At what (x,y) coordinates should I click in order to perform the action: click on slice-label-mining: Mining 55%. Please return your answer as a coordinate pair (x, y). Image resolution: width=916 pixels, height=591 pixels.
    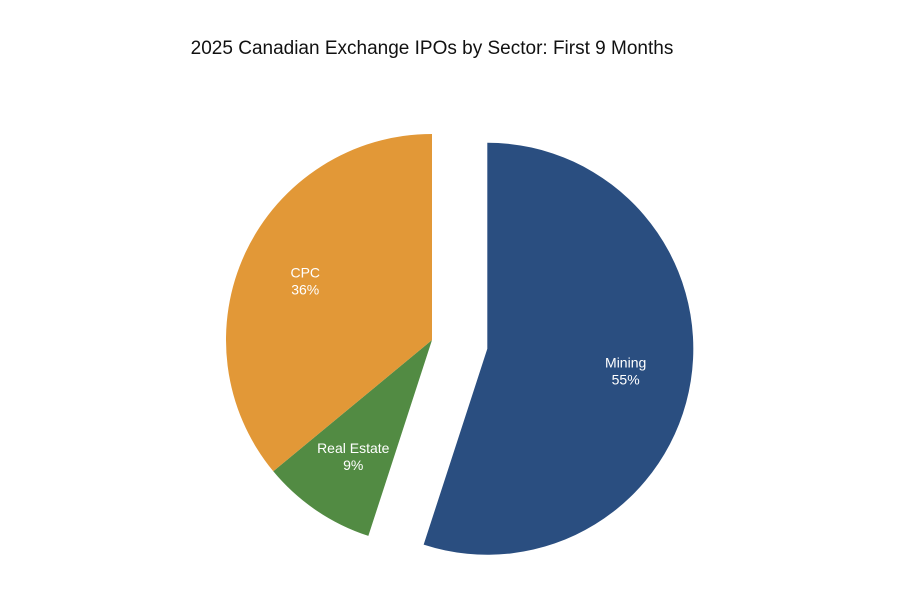
    Looking at the image, I should click on (625, 371).